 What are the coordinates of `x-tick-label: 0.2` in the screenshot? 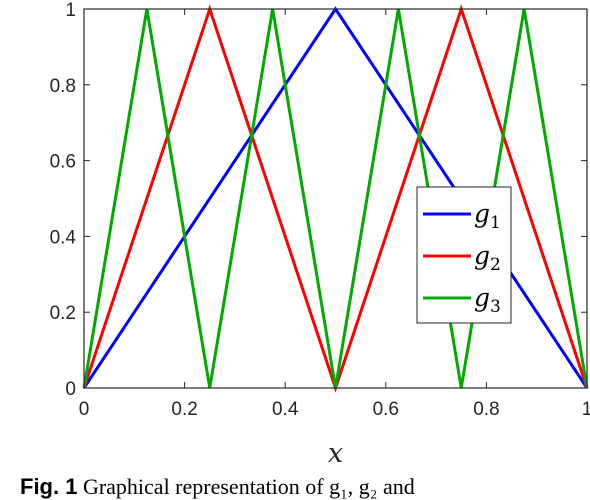 It's located at (184, 409).